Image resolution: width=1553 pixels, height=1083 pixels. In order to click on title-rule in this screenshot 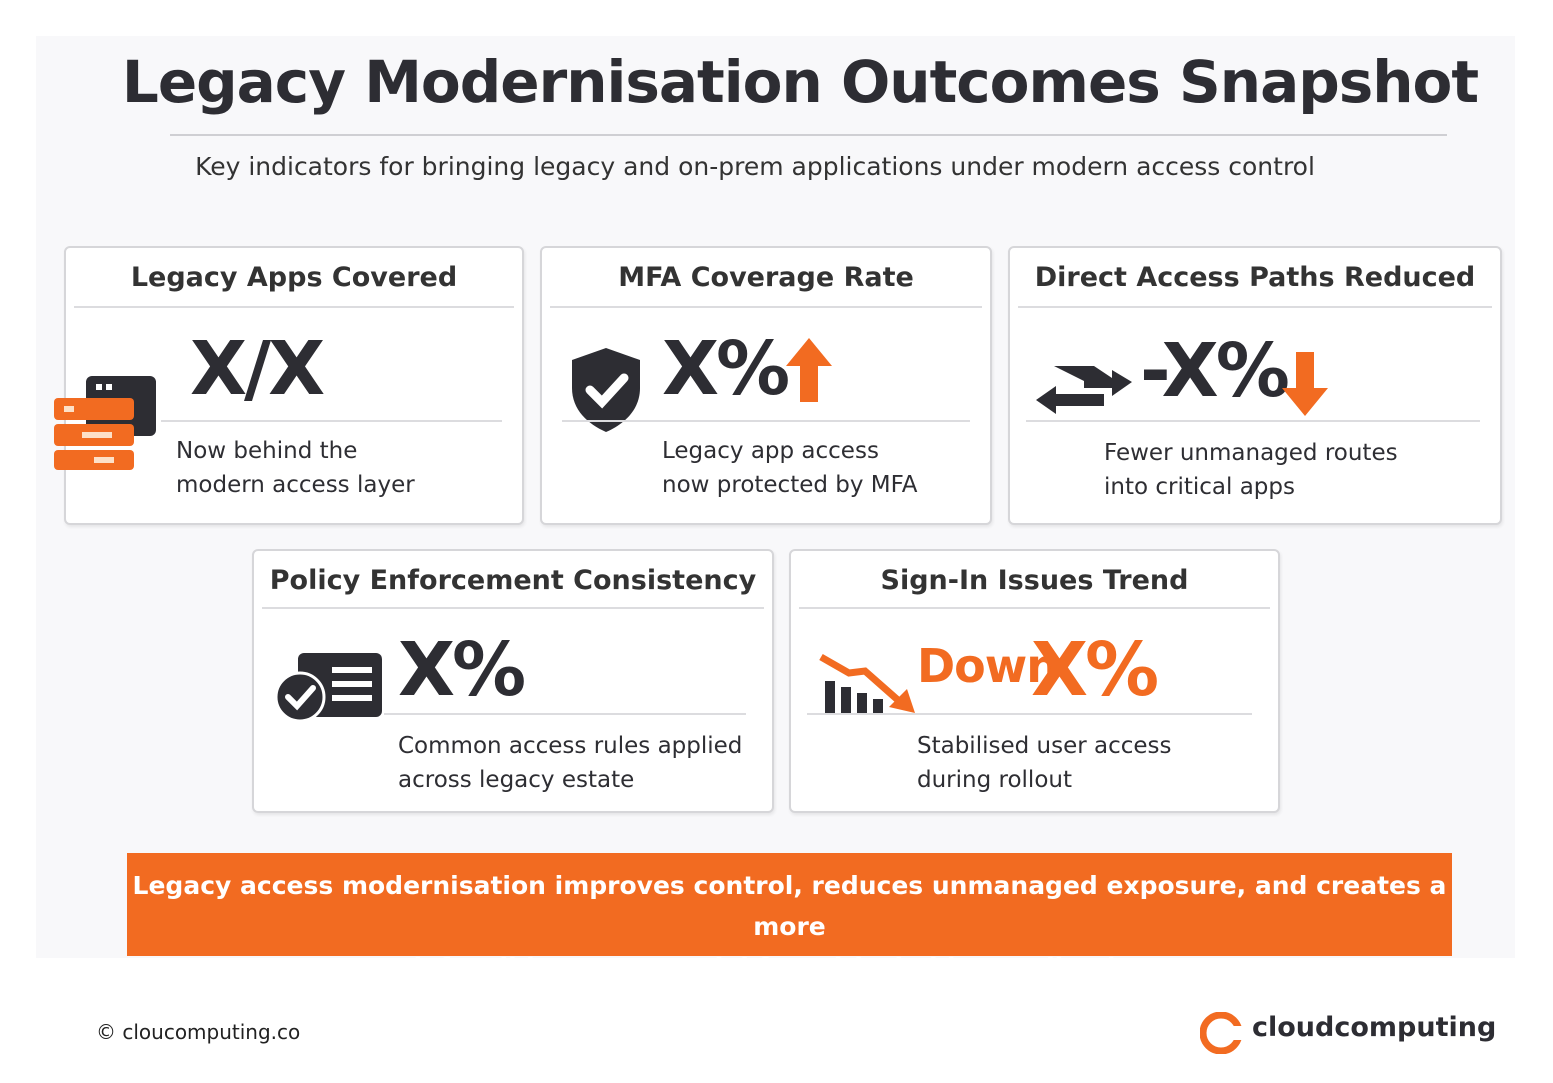, I will do `click(808, 135)`.